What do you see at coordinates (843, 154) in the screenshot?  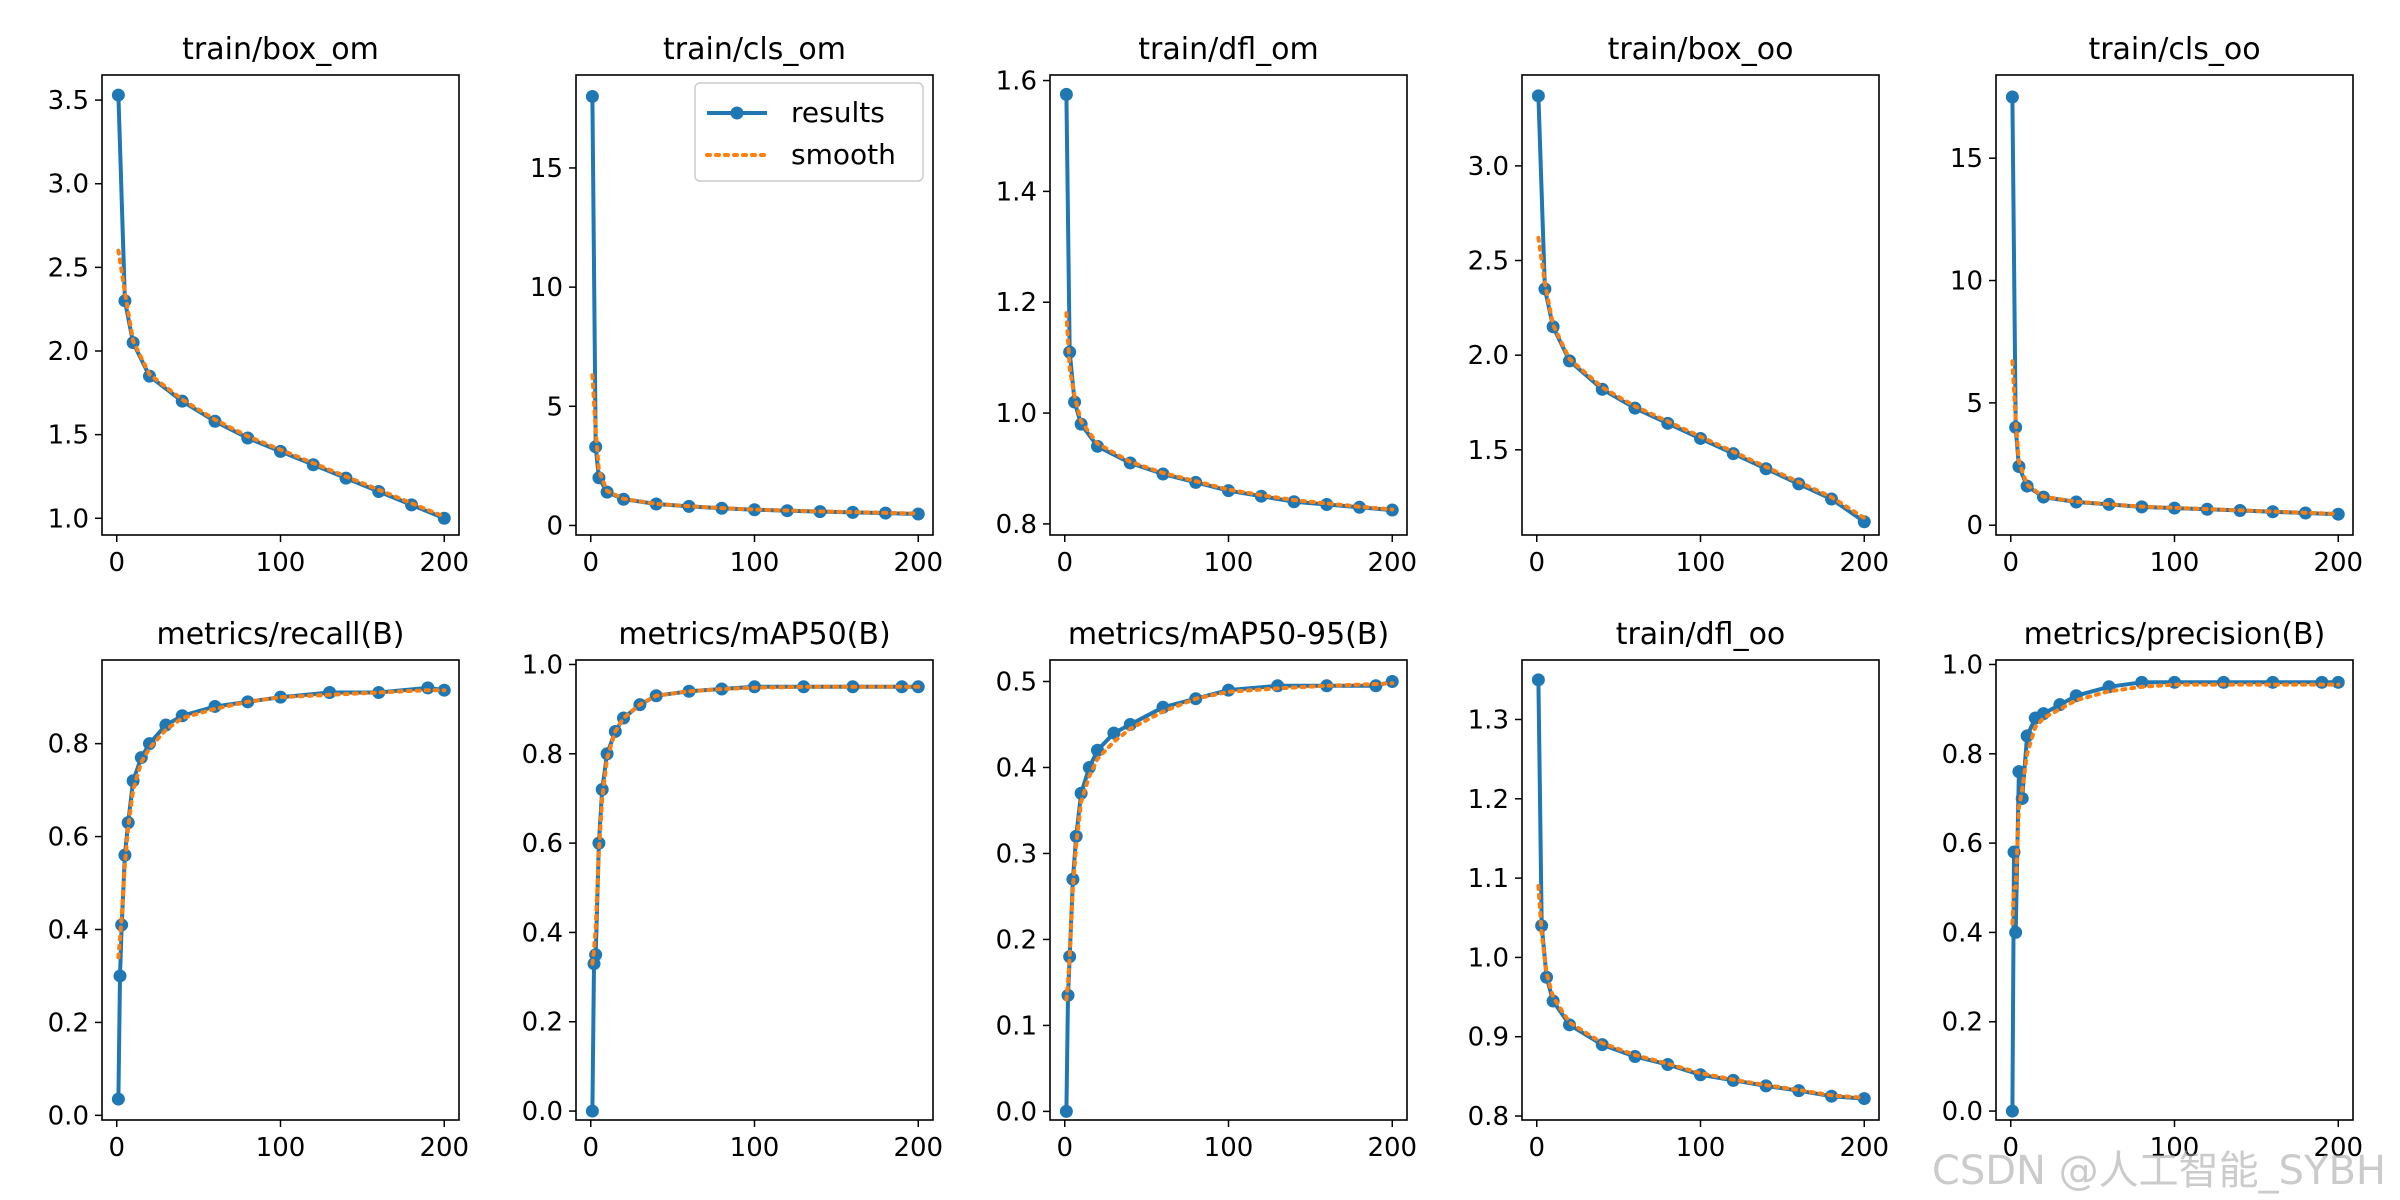 I see `legend-smooth-label: smooth` at bounding box center [843, 154].